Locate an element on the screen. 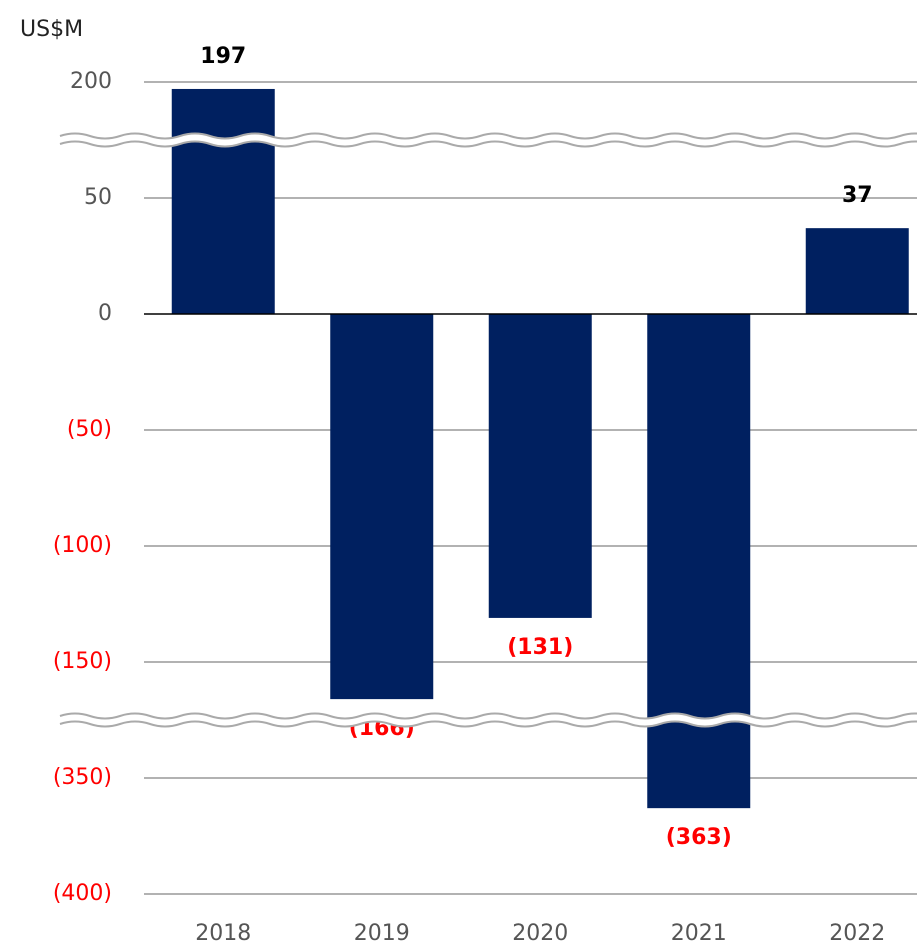 This screenshot has height=946, width=917. value-label: (131) is located at coordinates (540, 647).